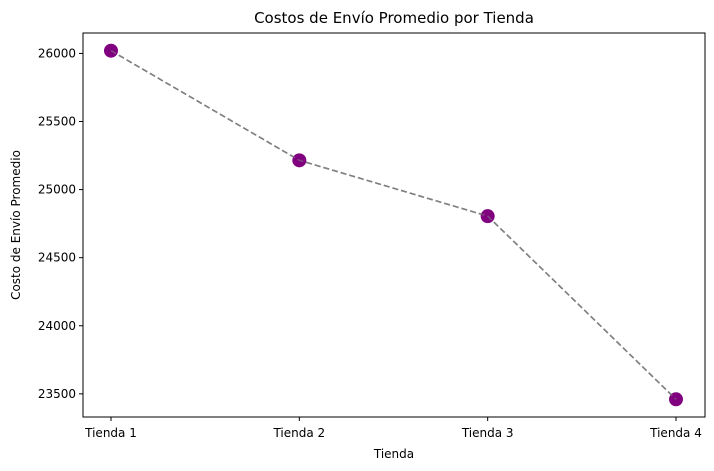  Describe the element at coordinates (394, 18) in the screenshot. I see `chart-title: Costos de Envío Promedio por Tienda` at that location.